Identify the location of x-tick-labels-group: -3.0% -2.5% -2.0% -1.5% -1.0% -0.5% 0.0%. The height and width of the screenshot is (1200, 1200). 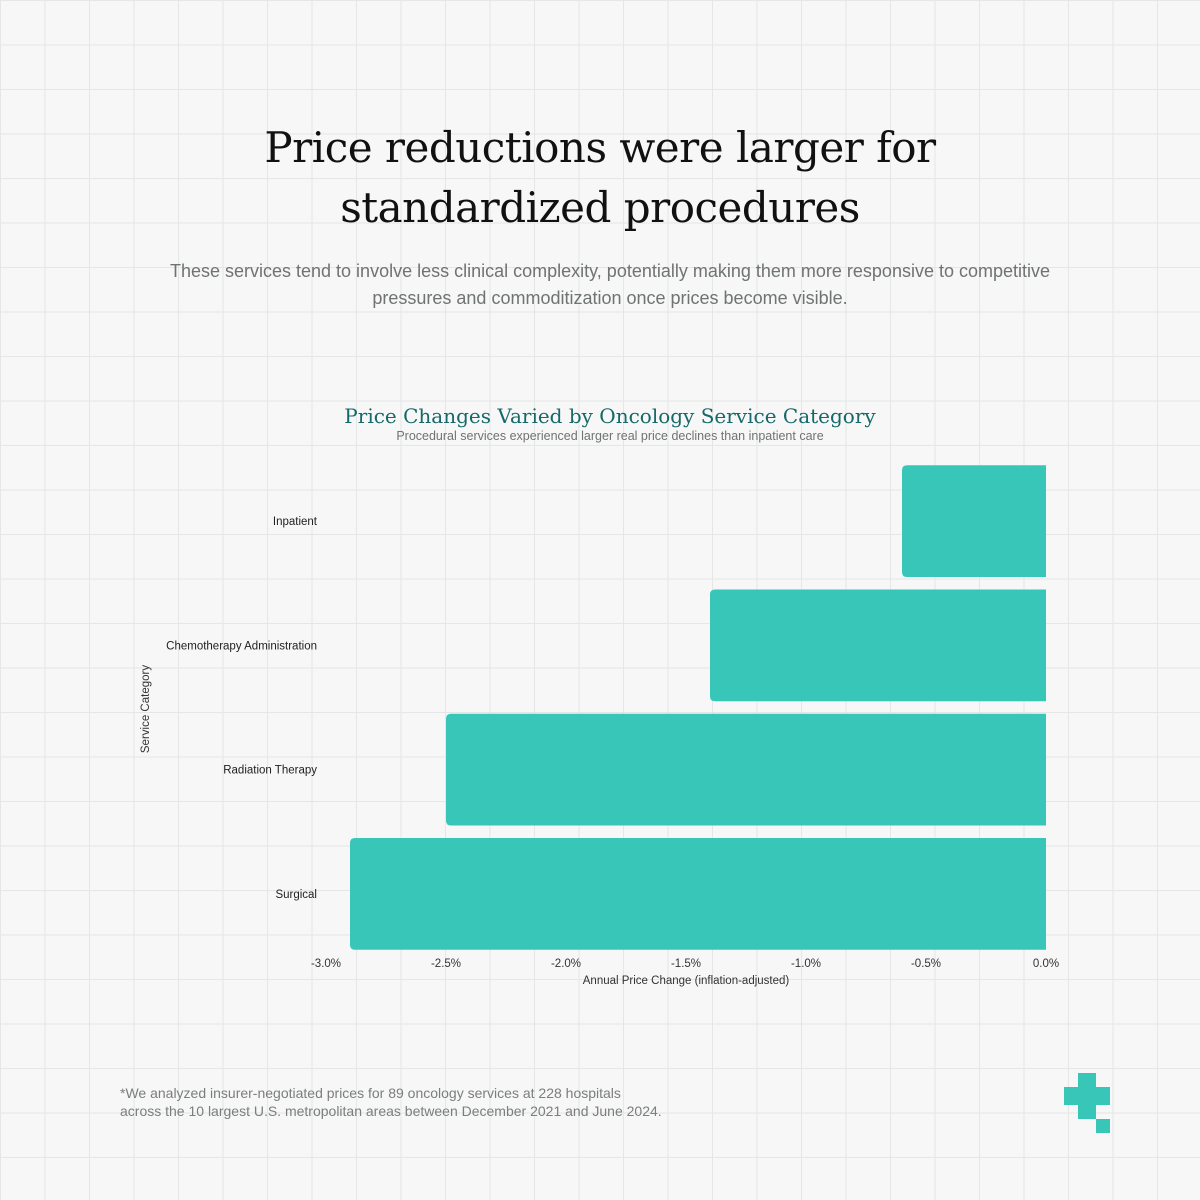
(685, 964).